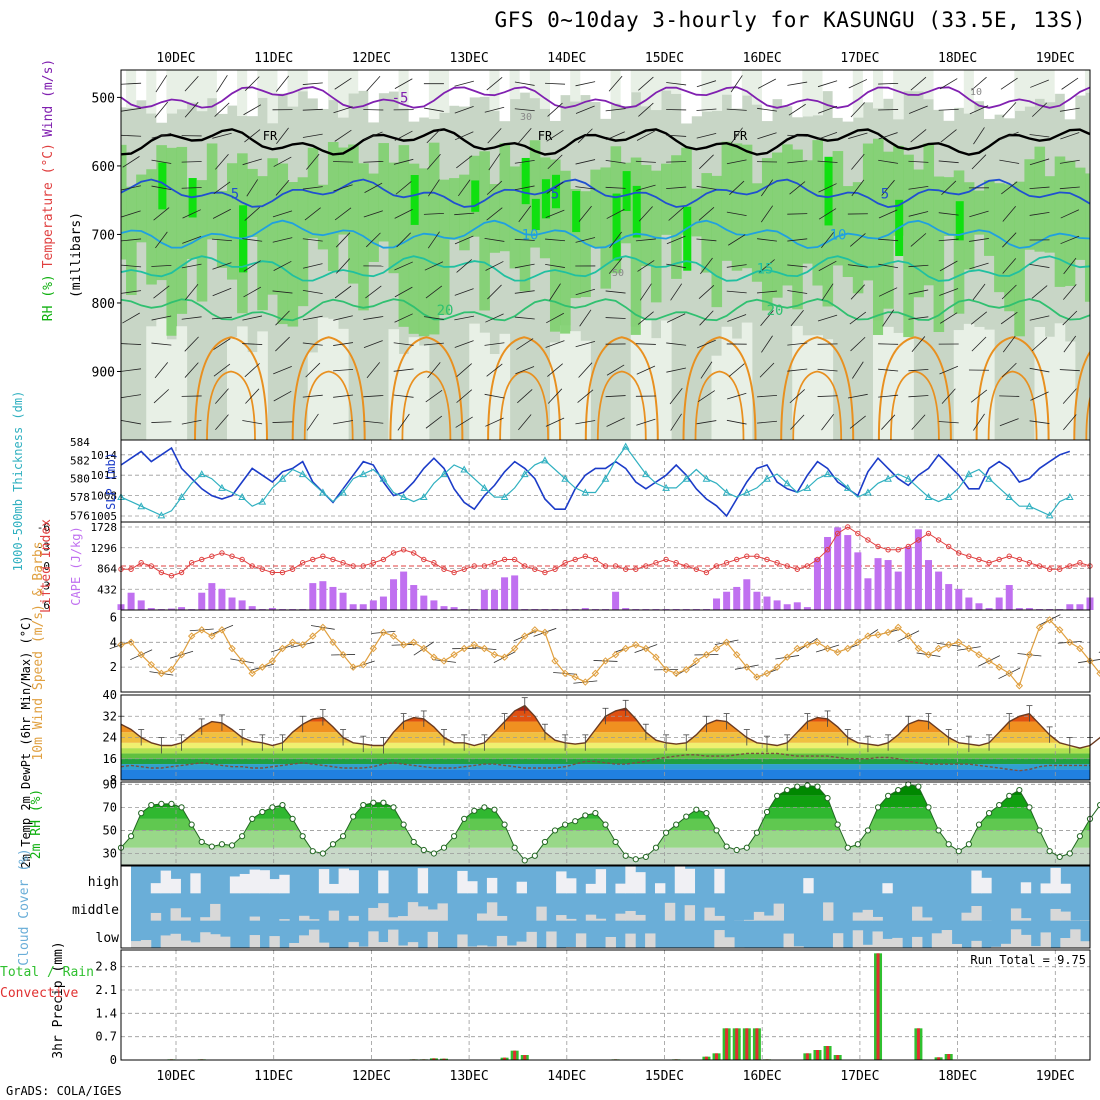 The height and width of the screenshot is (1100, 1100). I want to click on freezing-label: FR, so click(545, 136).